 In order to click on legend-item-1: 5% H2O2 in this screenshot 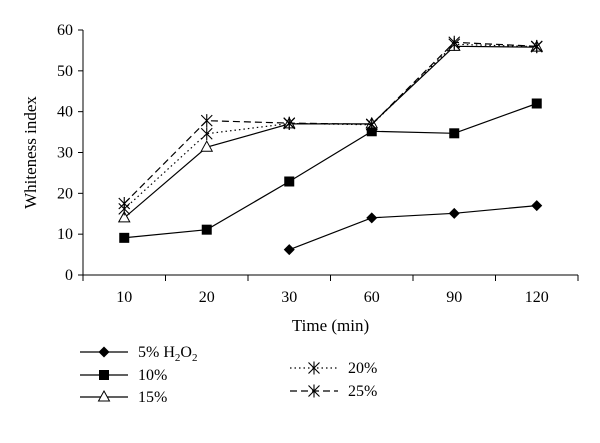, I will do `click(138, 354)`.